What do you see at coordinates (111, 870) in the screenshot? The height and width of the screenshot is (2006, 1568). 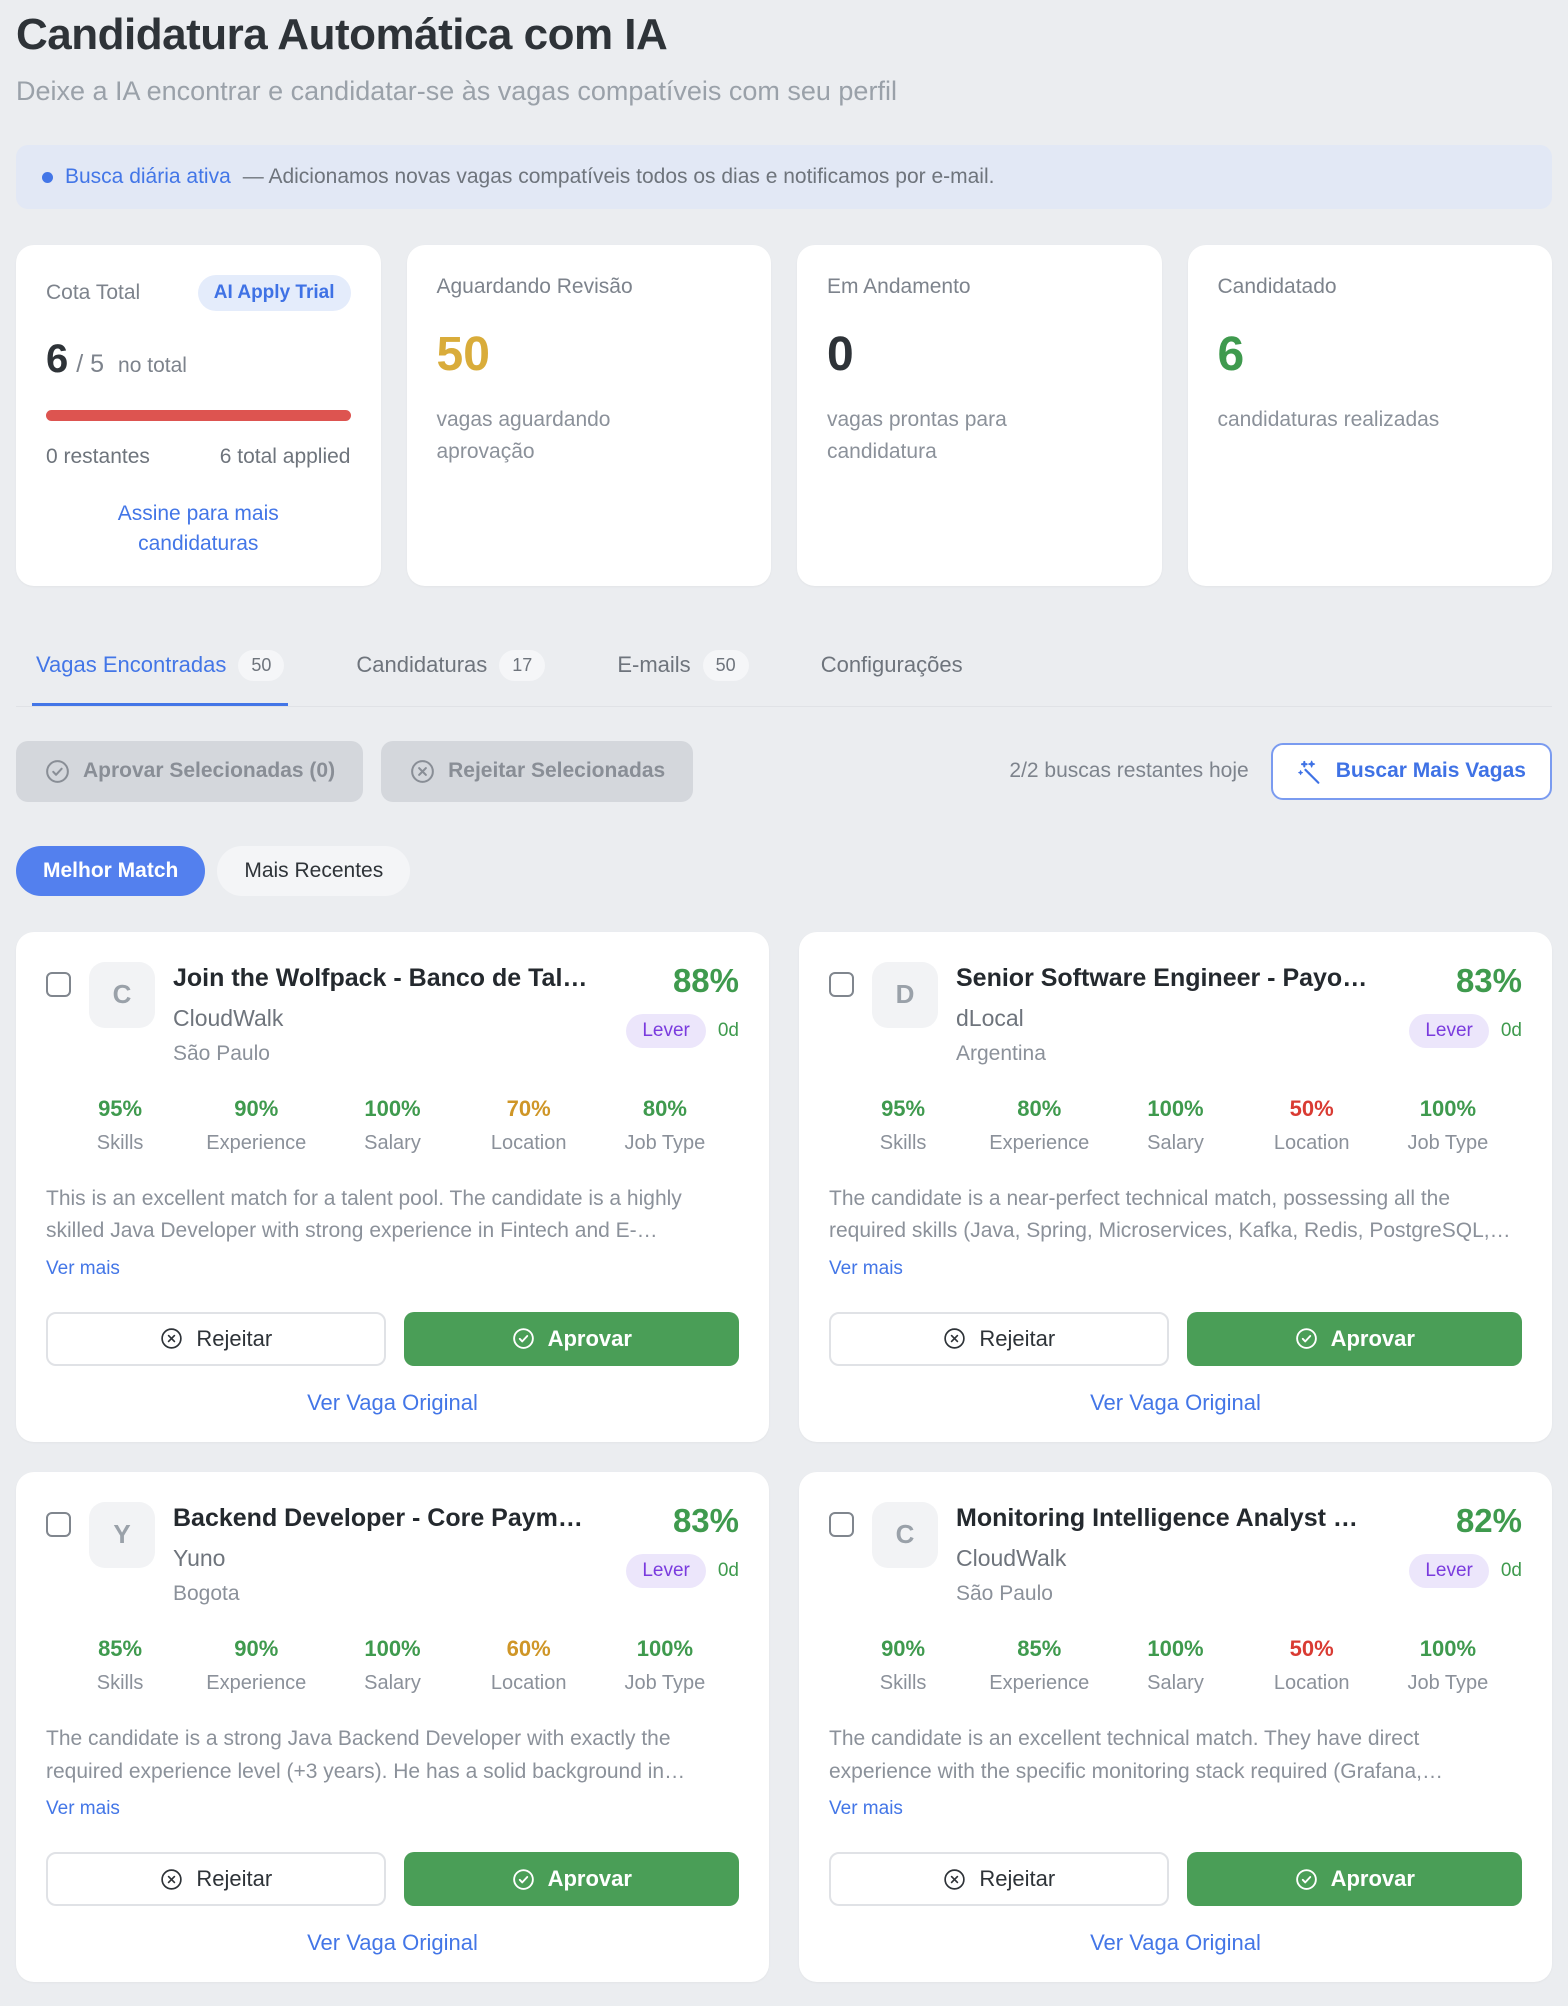 I see `filter-best-match: Melhor Match` at bounding box center [111, 870].